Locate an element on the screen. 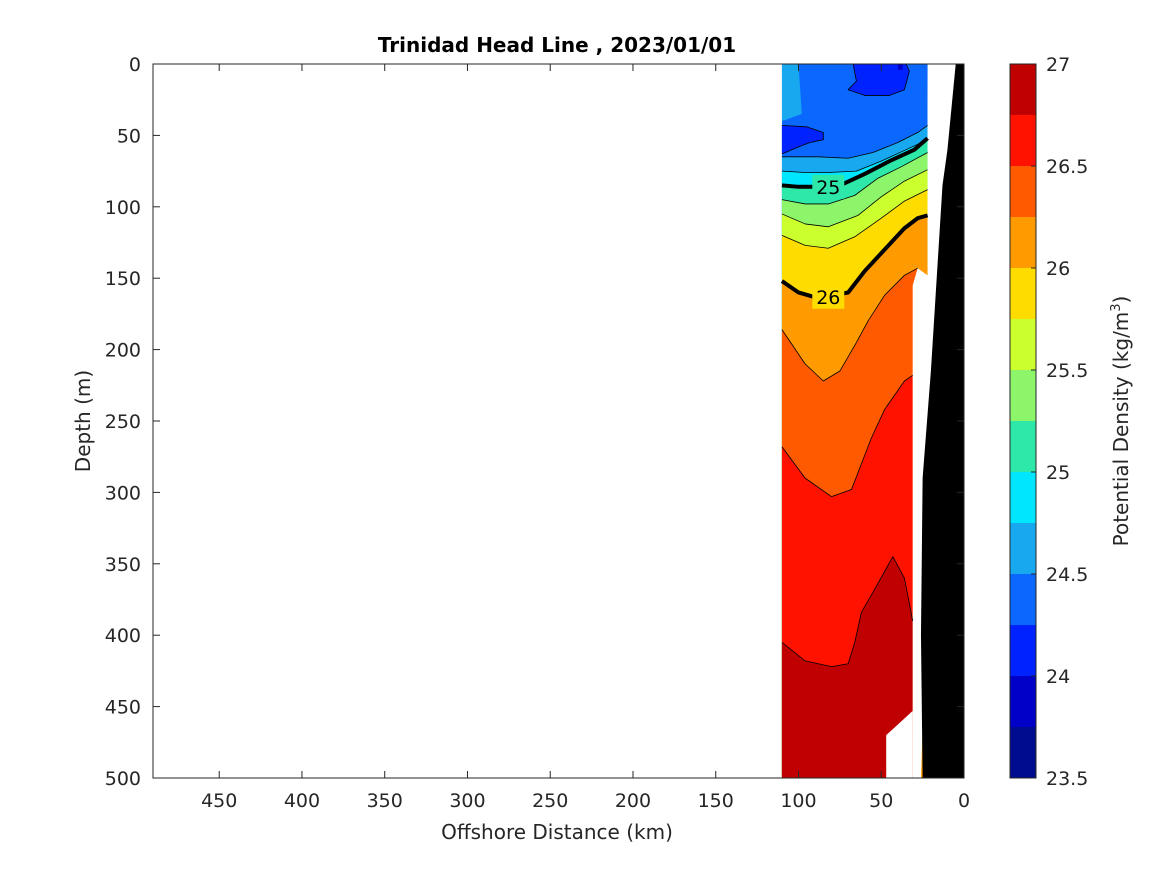  colorbar-swatch-26.75 is located at coordinates (1023, 89).